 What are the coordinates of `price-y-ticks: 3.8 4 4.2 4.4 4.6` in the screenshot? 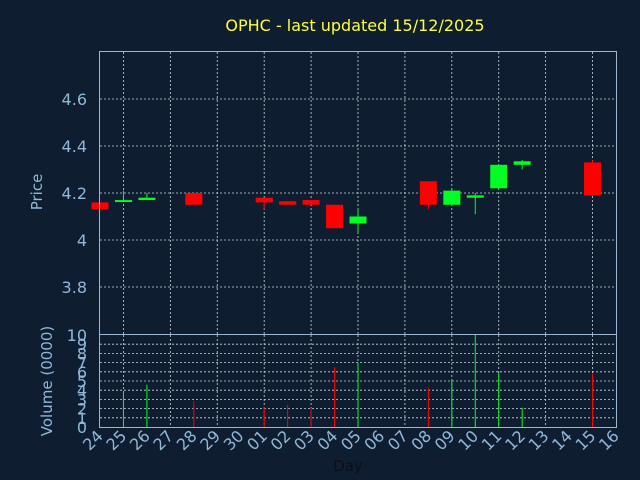 It's located at (74, 193).